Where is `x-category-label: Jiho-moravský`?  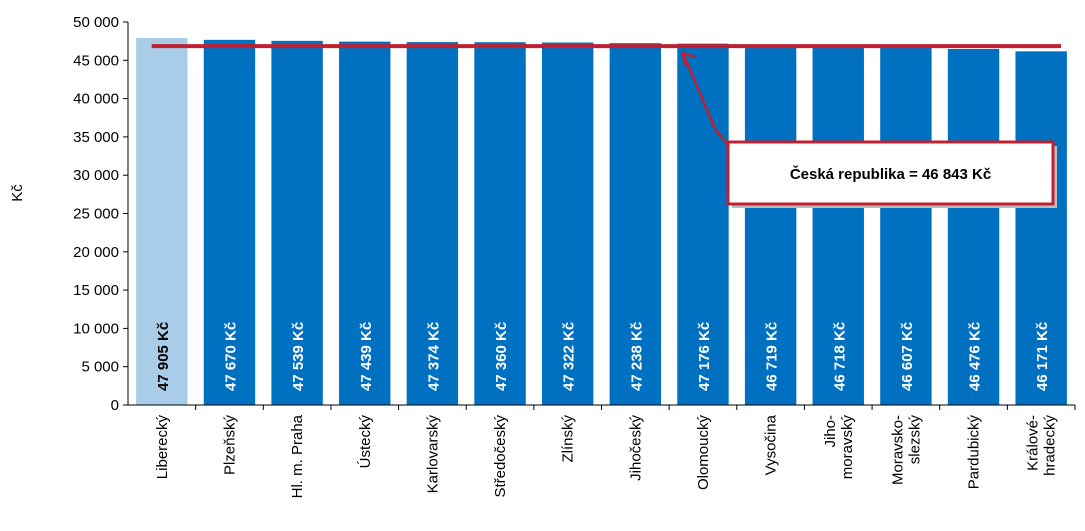
x-category-label: Jiho-moravský is located at coordinates (839, 447).